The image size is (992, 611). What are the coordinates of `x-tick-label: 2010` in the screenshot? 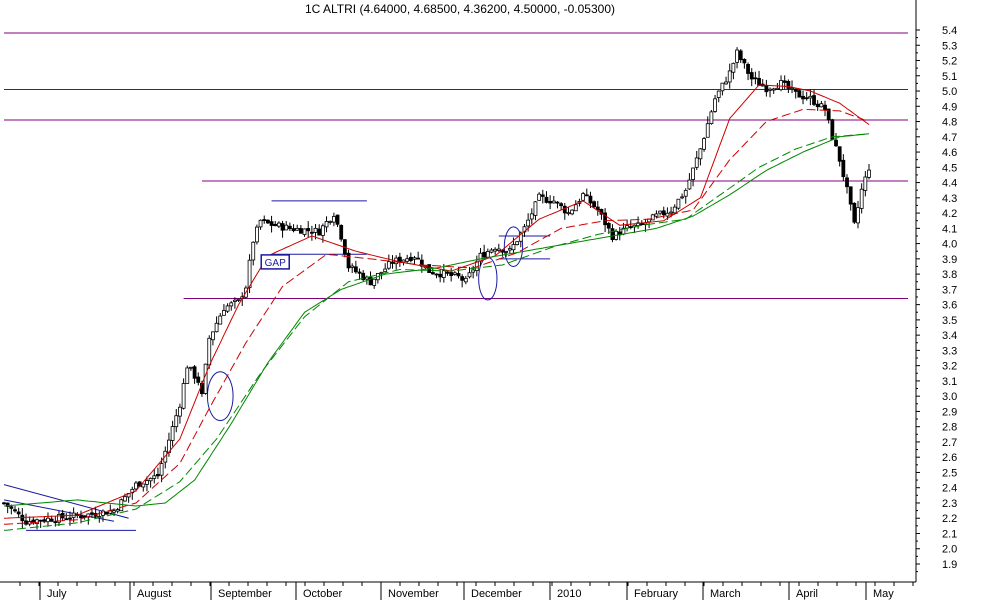 It's located at (569, 594).